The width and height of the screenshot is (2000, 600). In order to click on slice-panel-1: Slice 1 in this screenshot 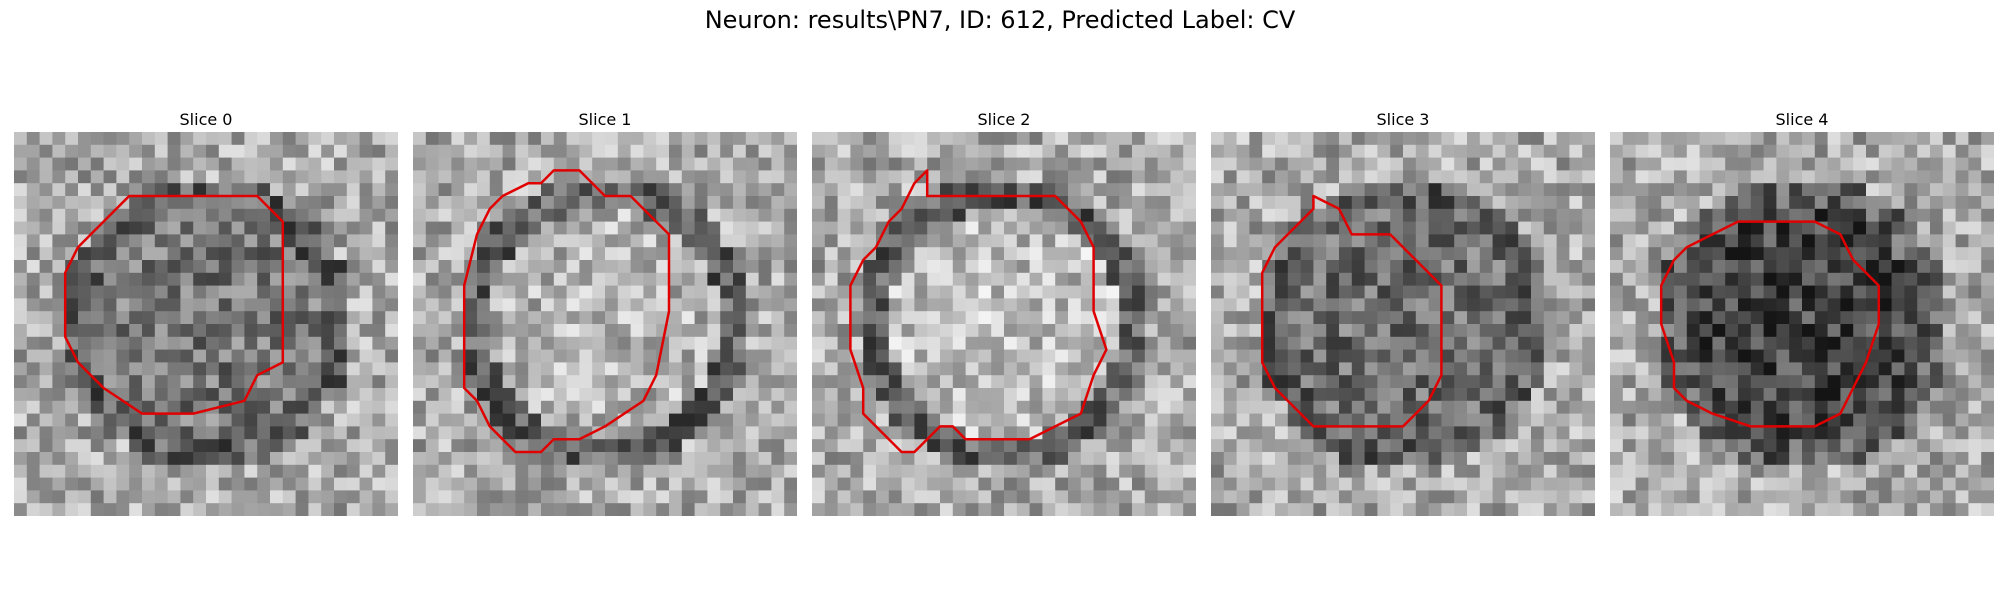, I will do `click(605, 312)`.